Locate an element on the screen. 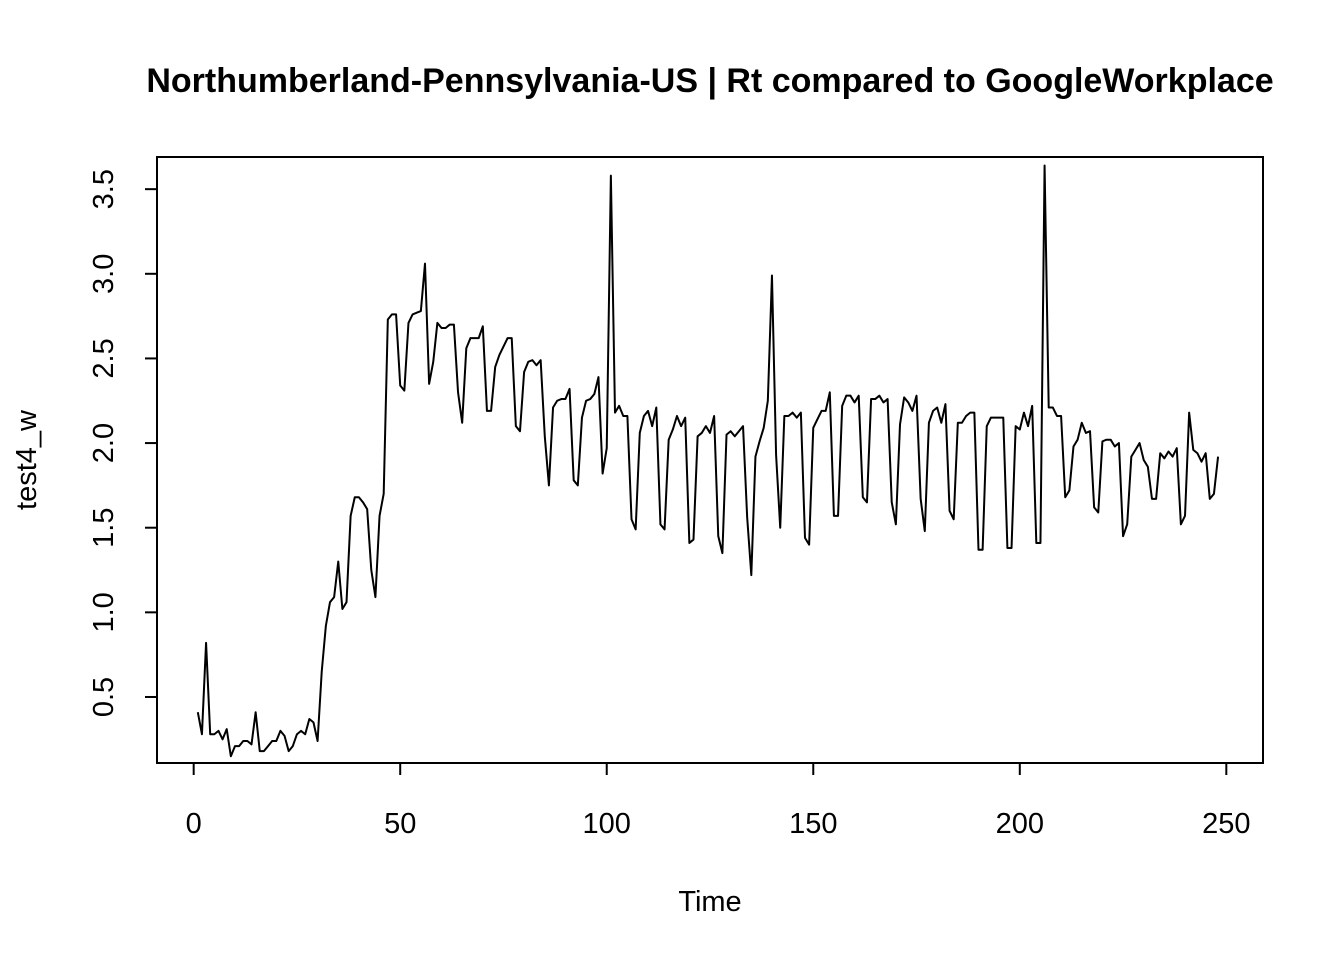 This screenshot has height=960, width=1344. x-tick-label: 100 is located at coordinates (607, 824).